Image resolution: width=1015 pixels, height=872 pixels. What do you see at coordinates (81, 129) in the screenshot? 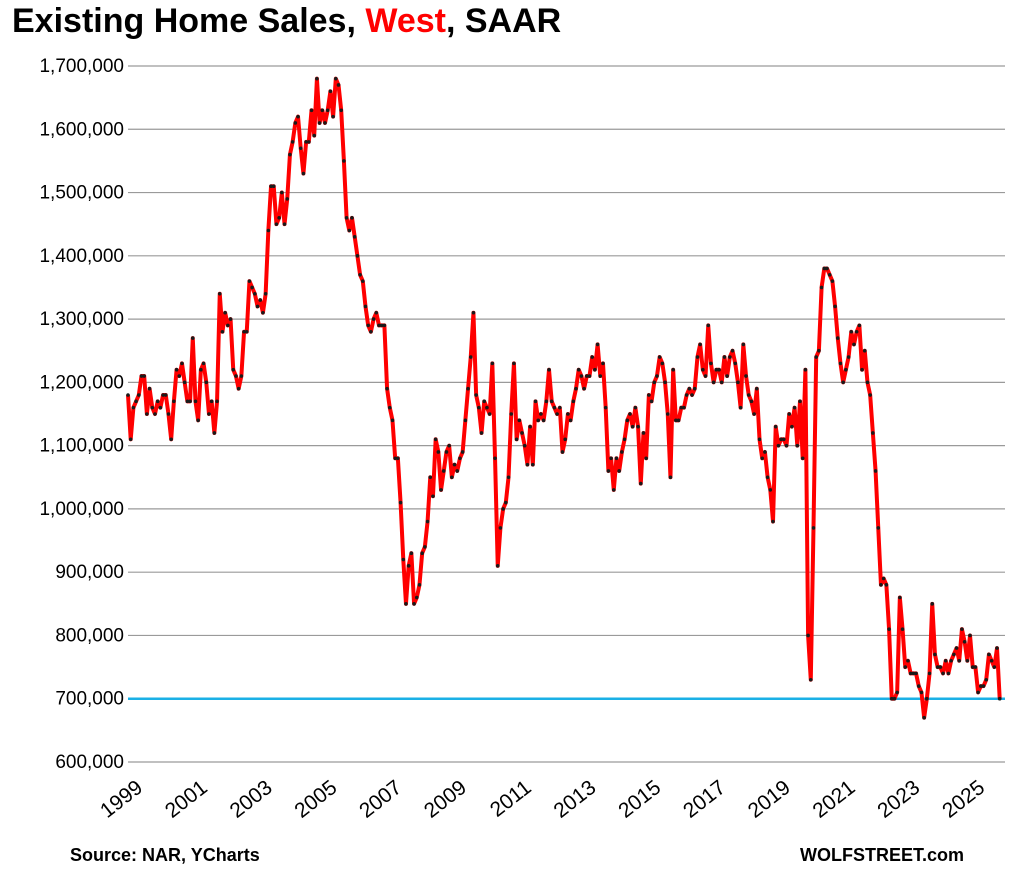
I see `y-tick-label: 1,600,000` at bounding box center [81, 129].